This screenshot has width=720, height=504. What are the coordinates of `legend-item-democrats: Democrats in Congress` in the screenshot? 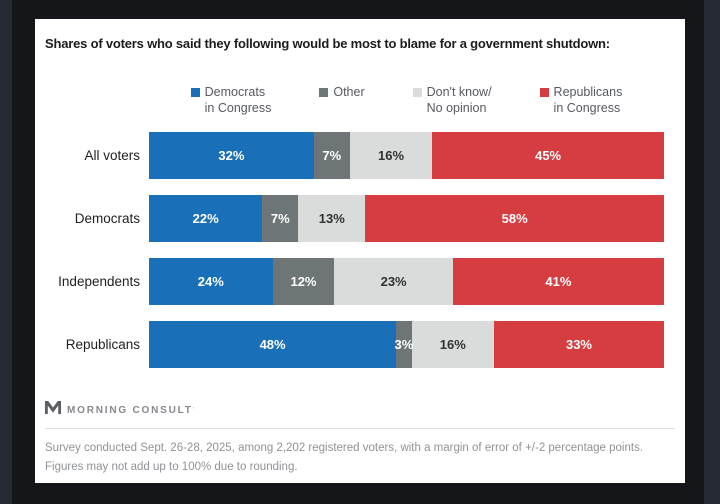 It's located at (231, 100).